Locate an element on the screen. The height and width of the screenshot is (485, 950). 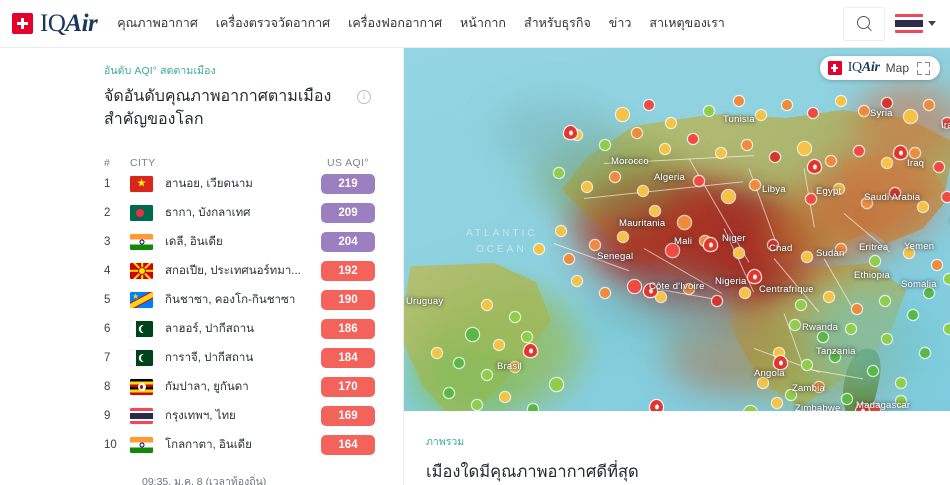
table-row: 1 ★ ฮานอย, เวียดนาม 219 is located at coordinates (242, 183).